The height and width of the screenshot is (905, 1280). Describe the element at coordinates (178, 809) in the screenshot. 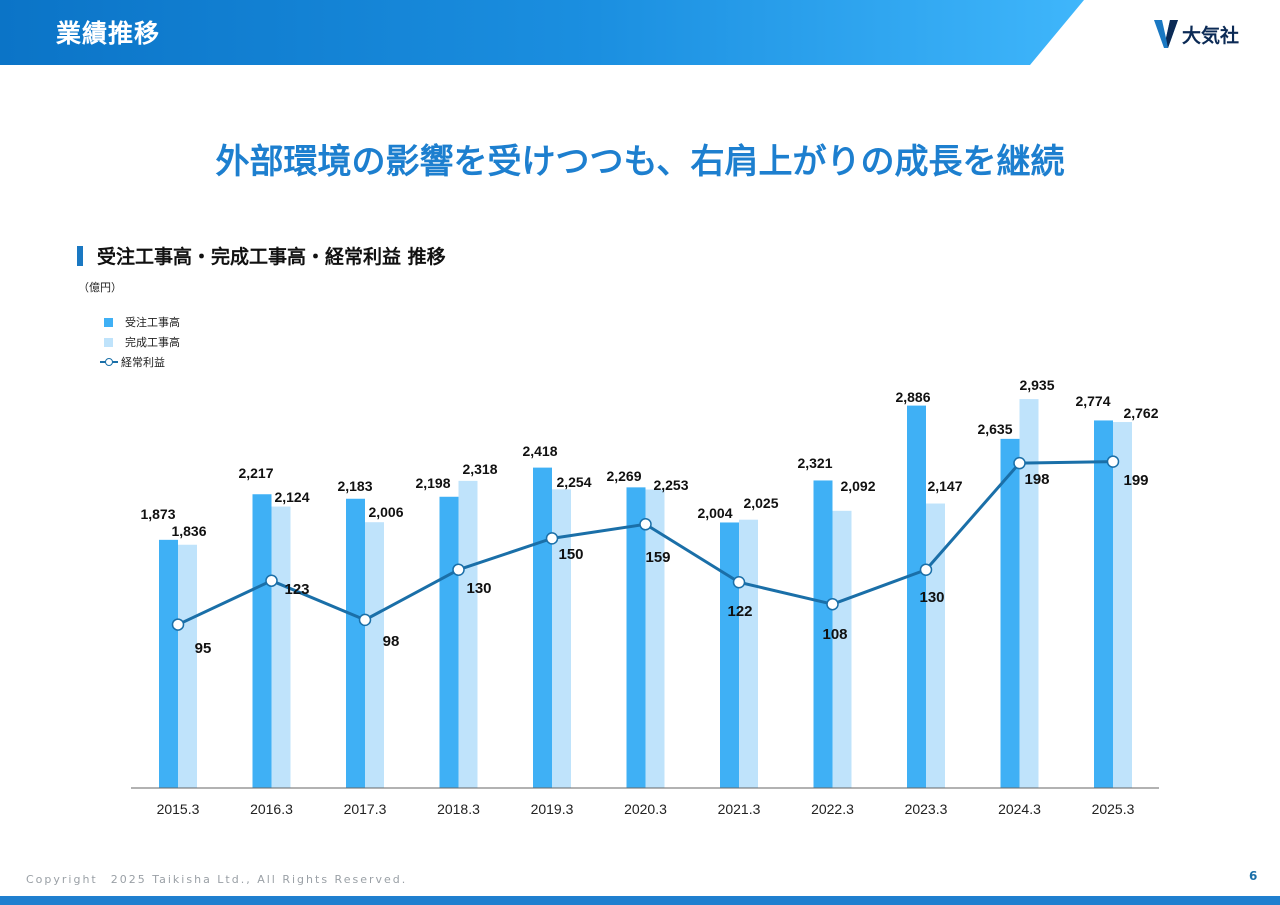

I see `x-tick-label: 2015.3` at that location.